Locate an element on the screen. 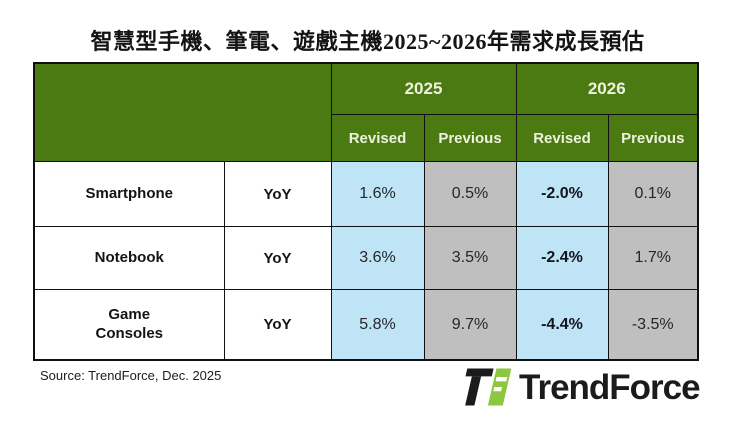 The height and width of the screenshot is (440, 735). value-cell: 9.7% is located at coordinates (470, 325).